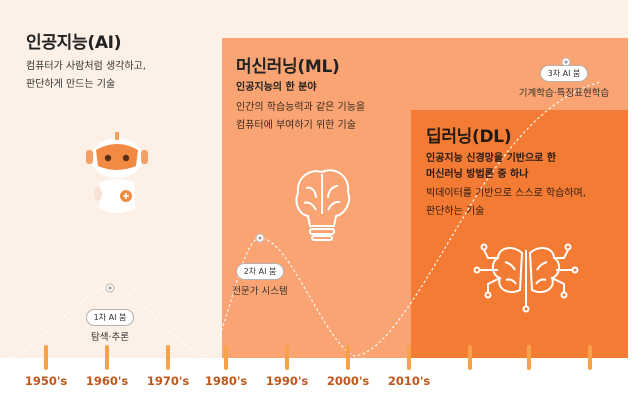  What do you see at coordinates (506, 203) in the screenshot?
I see `dl-description: 빅데이터를 기반으로 스스로 학습하며, 판단하는 기술` at bounding box center [506, 203].